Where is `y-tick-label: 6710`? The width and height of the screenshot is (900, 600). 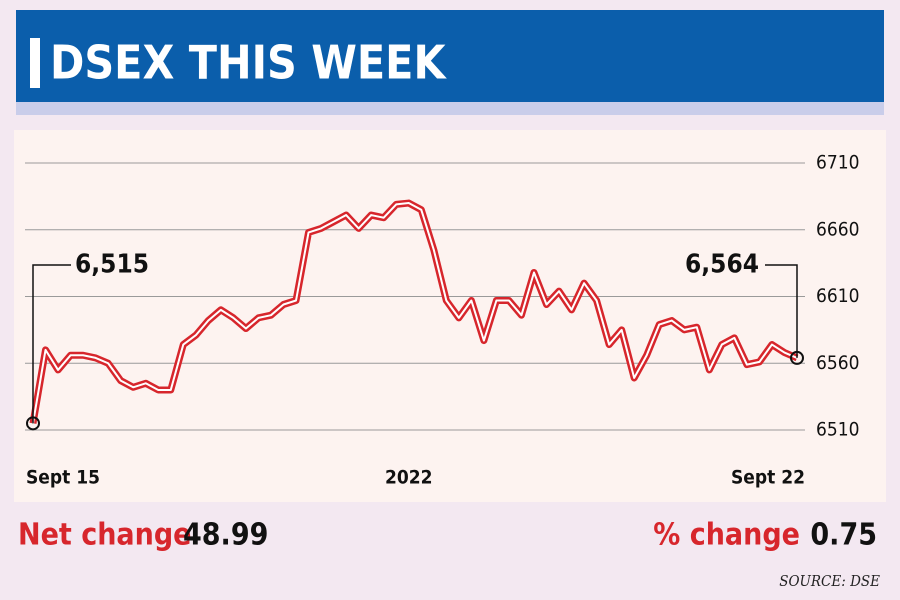
y-tick-label: 6710 is located at coordinates (838, 163).